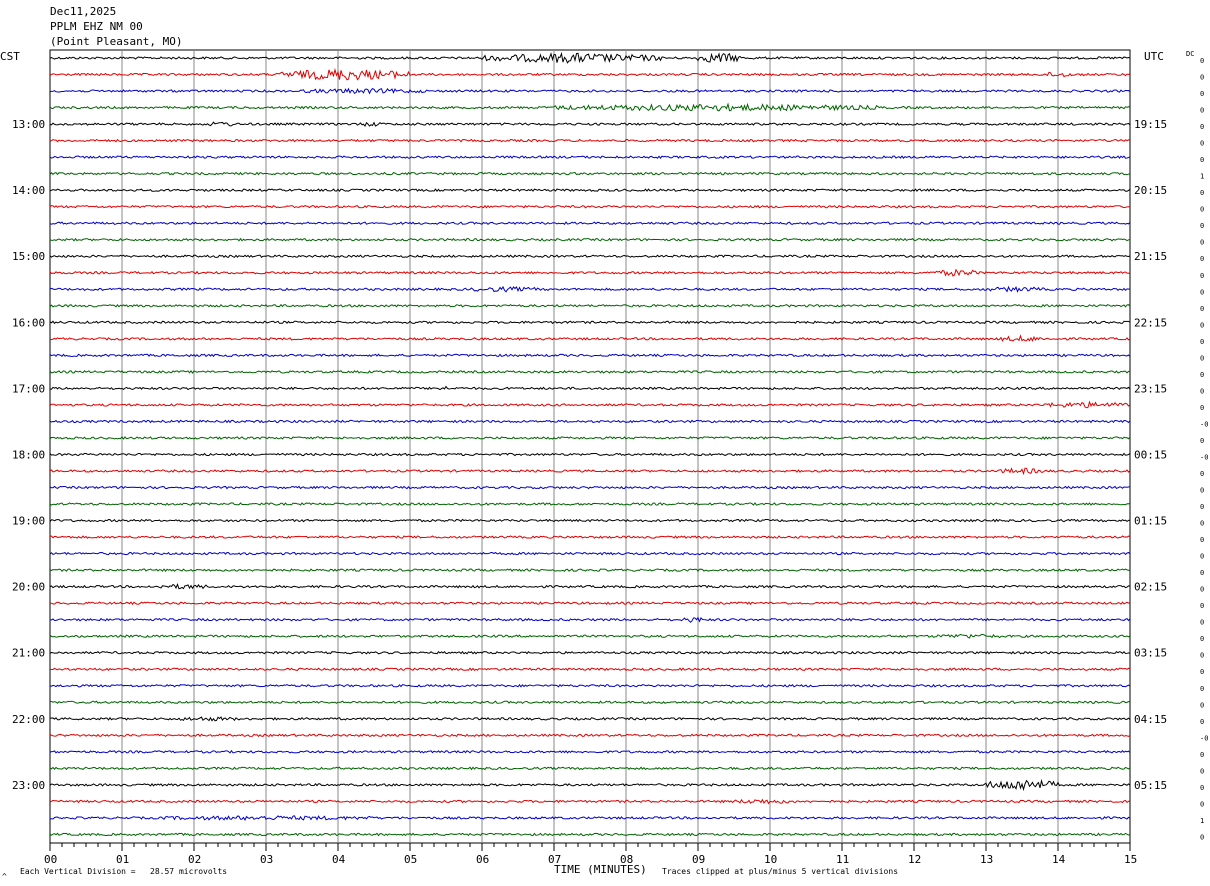 The width and height of the screenshot is (1210, 886). I want to click on cst-hour-label: 16:00, so click(28, 322).